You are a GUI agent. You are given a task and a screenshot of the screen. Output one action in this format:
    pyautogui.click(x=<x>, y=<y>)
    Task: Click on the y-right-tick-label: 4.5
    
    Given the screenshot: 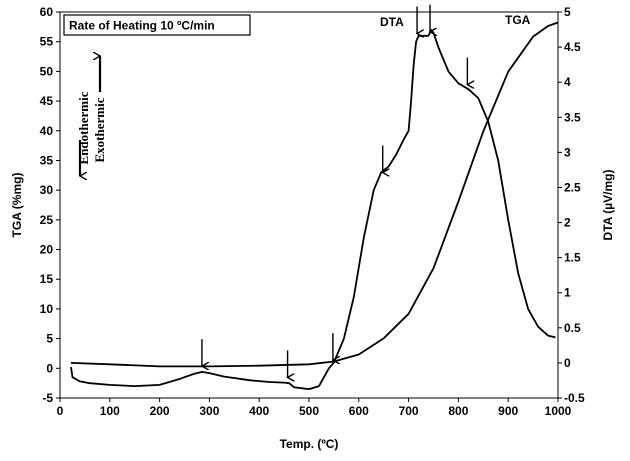 What is the action you would take?
    pyautogui.click(x=572, y=47)
    